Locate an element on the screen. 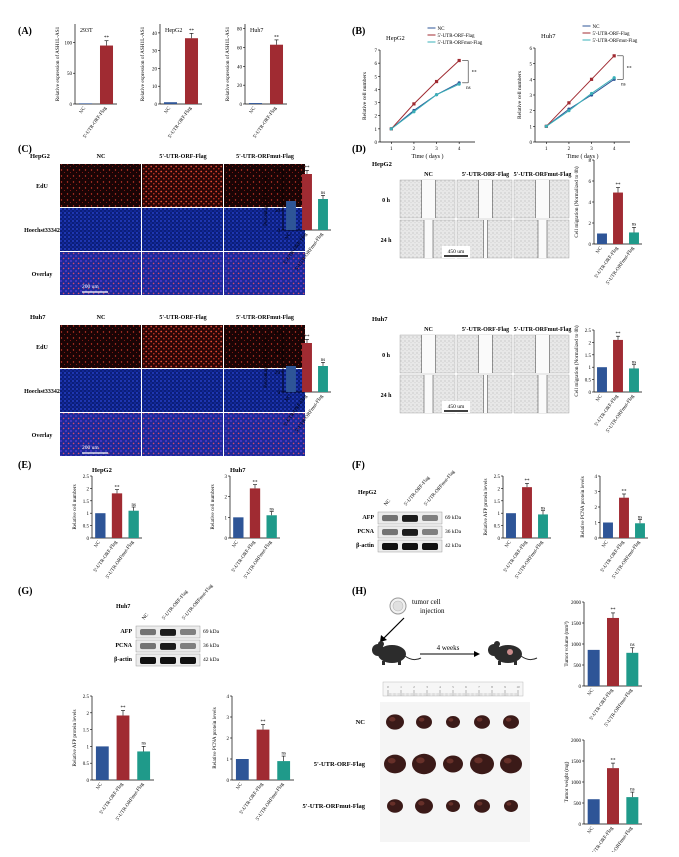 The image size is (679, 857). x-axis-label: Time ( days ) is located at coordinates (583, 156).